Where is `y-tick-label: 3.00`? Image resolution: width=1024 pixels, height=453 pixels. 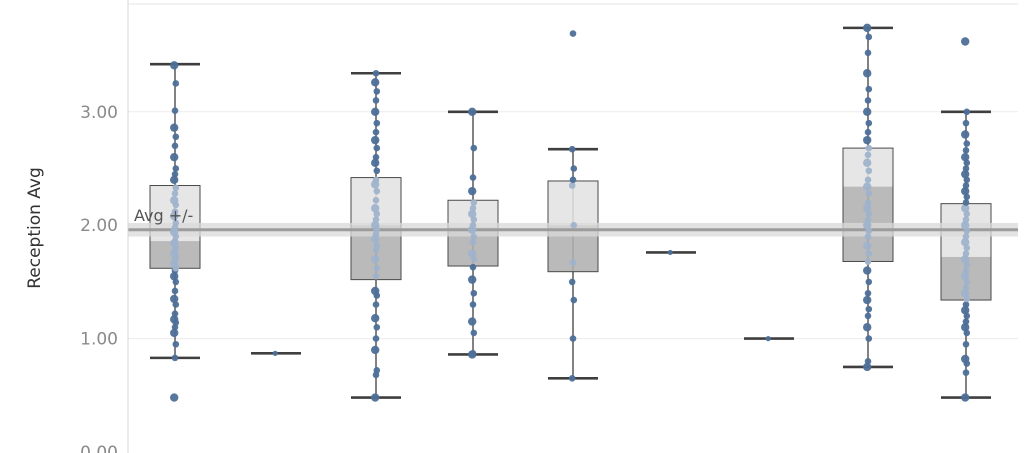
y-tick-label: 3.00 is located at coordinates (99, 113).